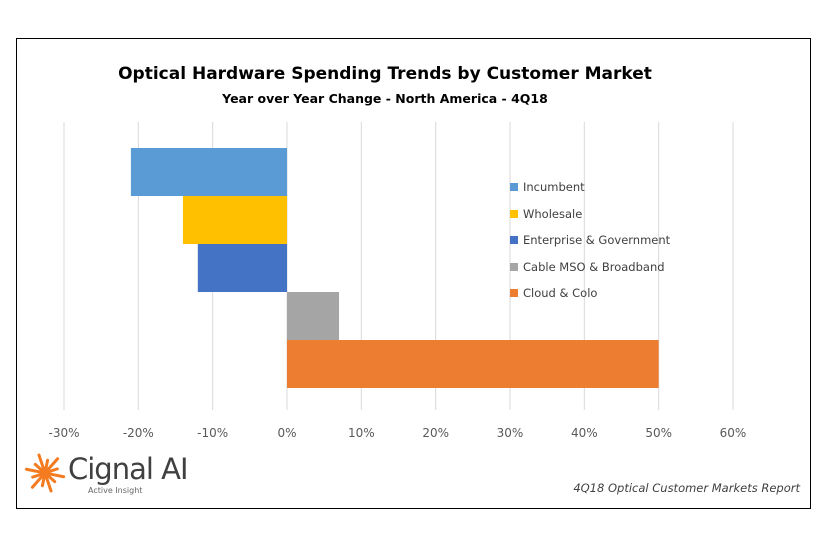  What do you see at coordinates (560, 293) in the screenshot?
I see `legend-label: Cloud & Colo` at bounding box center [560, 293].